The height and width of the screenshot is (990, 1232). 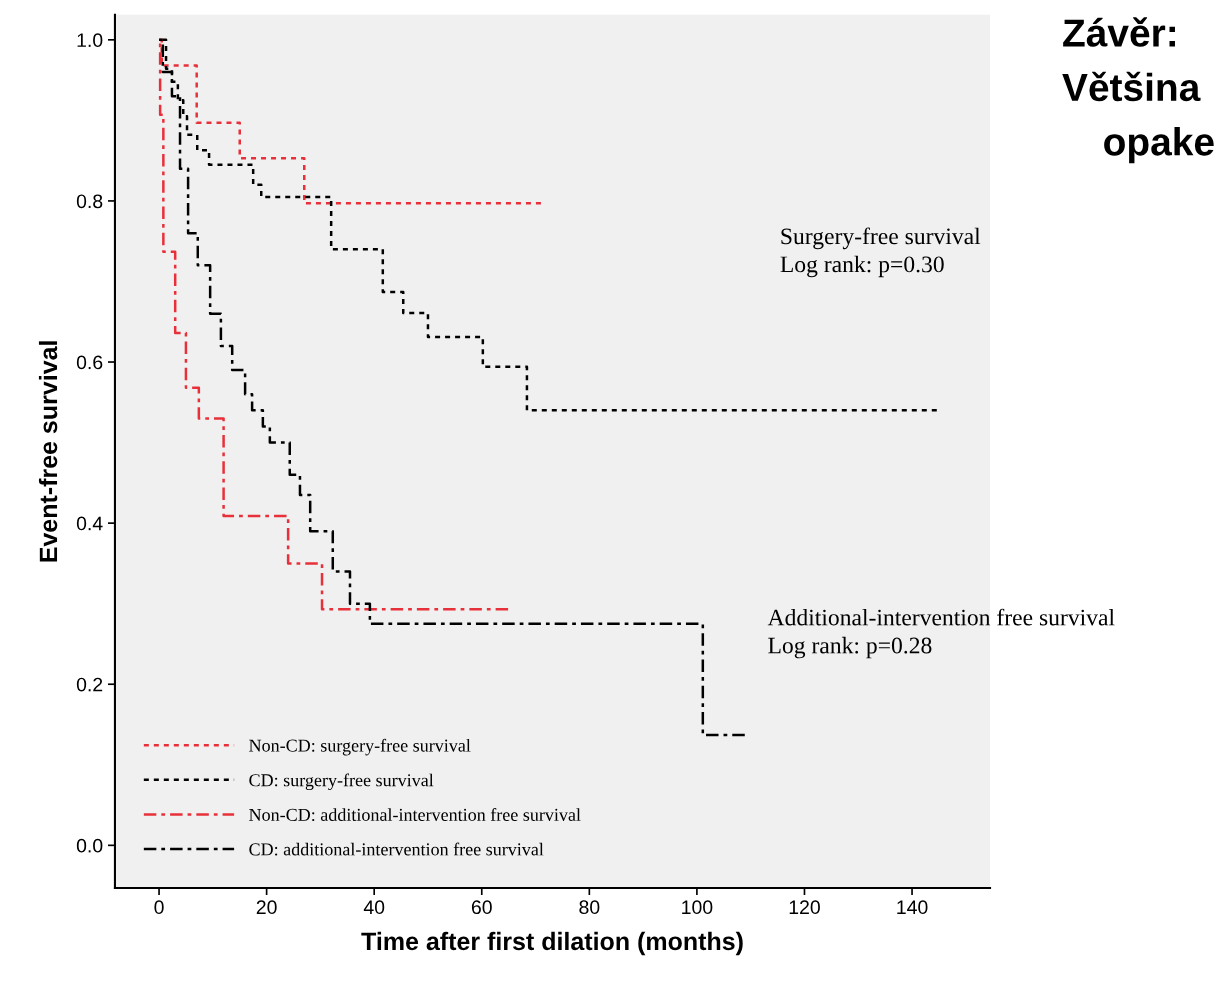 What do you see at coordinates (159, 907) in the screenshot?
I see `x-tick-label: 0` at bounding box center [159, 907].